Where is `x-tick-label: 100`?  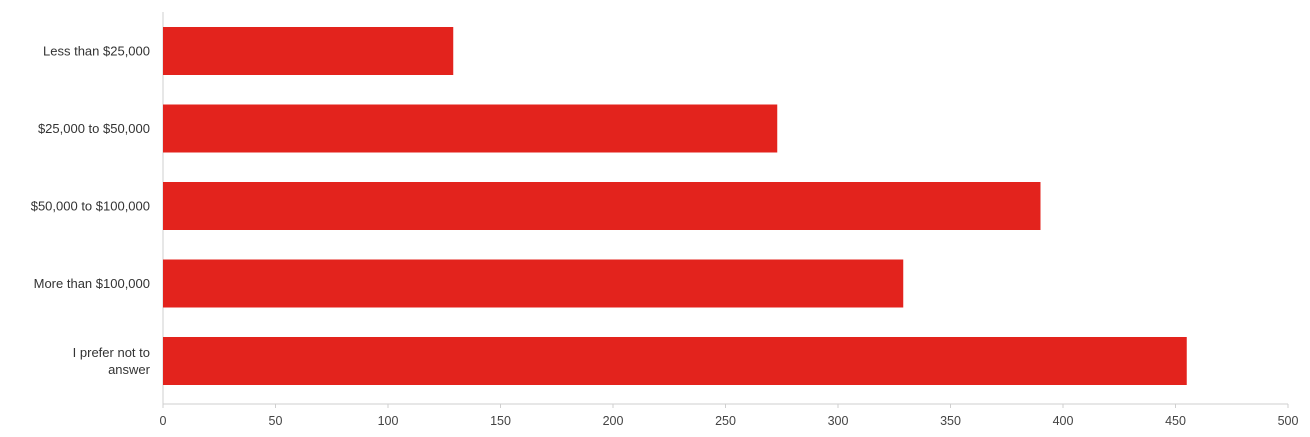 x-tick-label: 100 is located at coordinates (388, 421).